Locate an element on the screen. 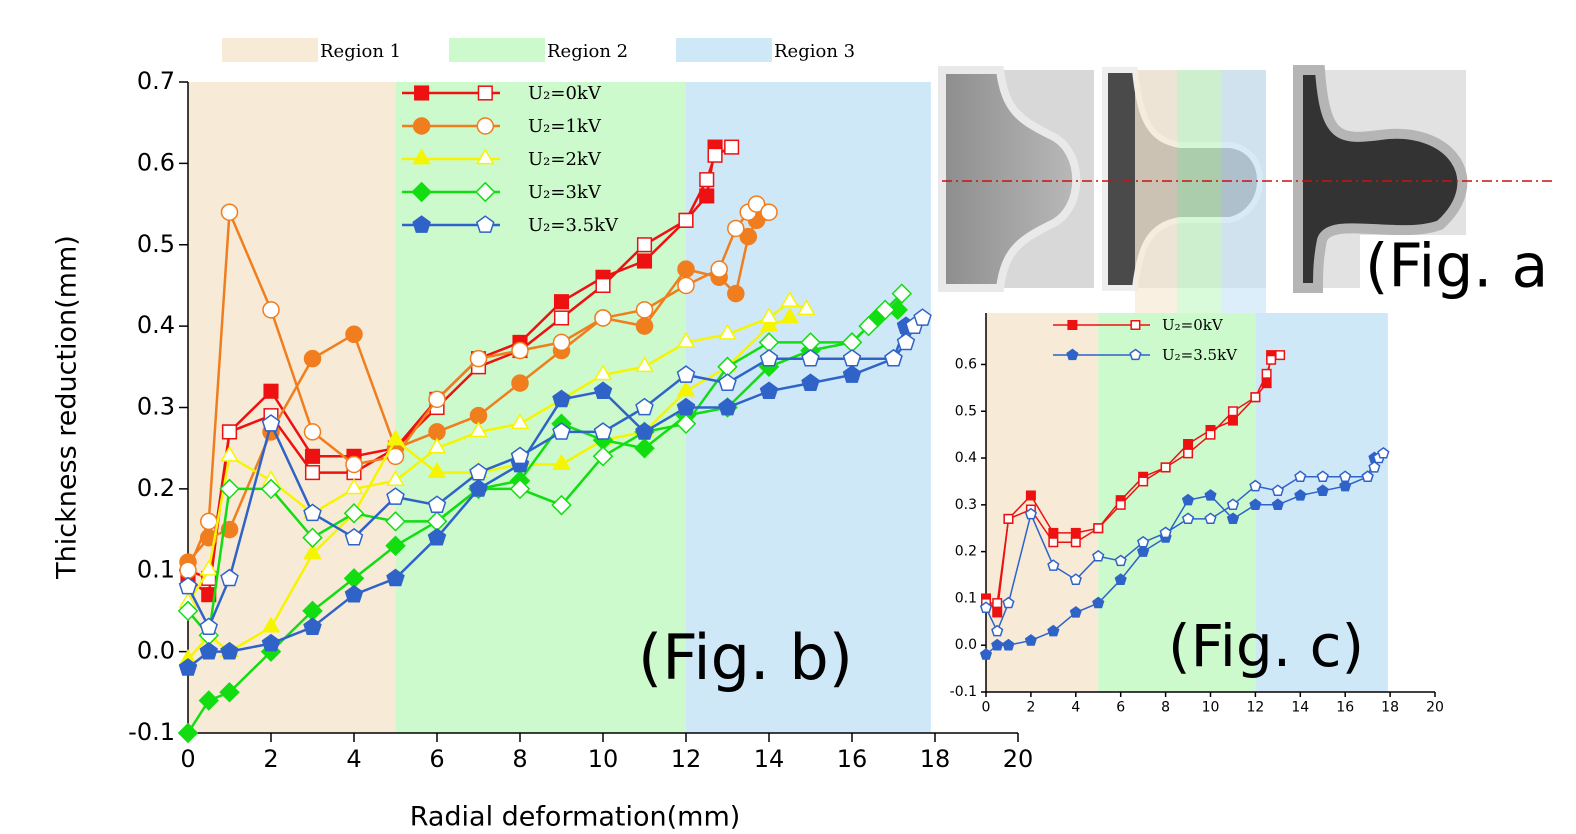 Image resolution: width=1576 pixels, height=834 pixels. x-tick-label: 20 is located at coordinates (1435, 708).